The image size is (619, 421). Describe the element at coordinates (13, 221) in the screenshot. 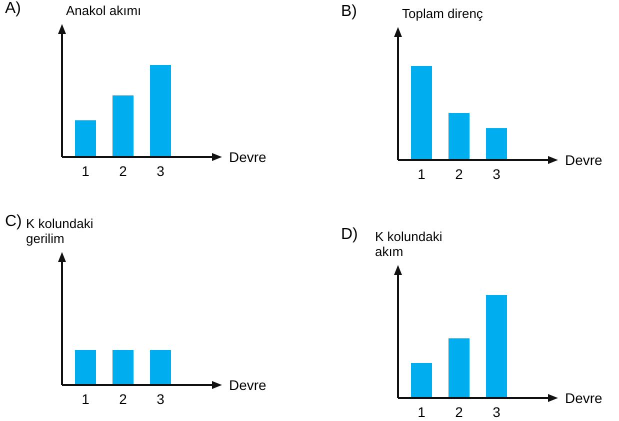

I see `chart-title: C)` at that location.